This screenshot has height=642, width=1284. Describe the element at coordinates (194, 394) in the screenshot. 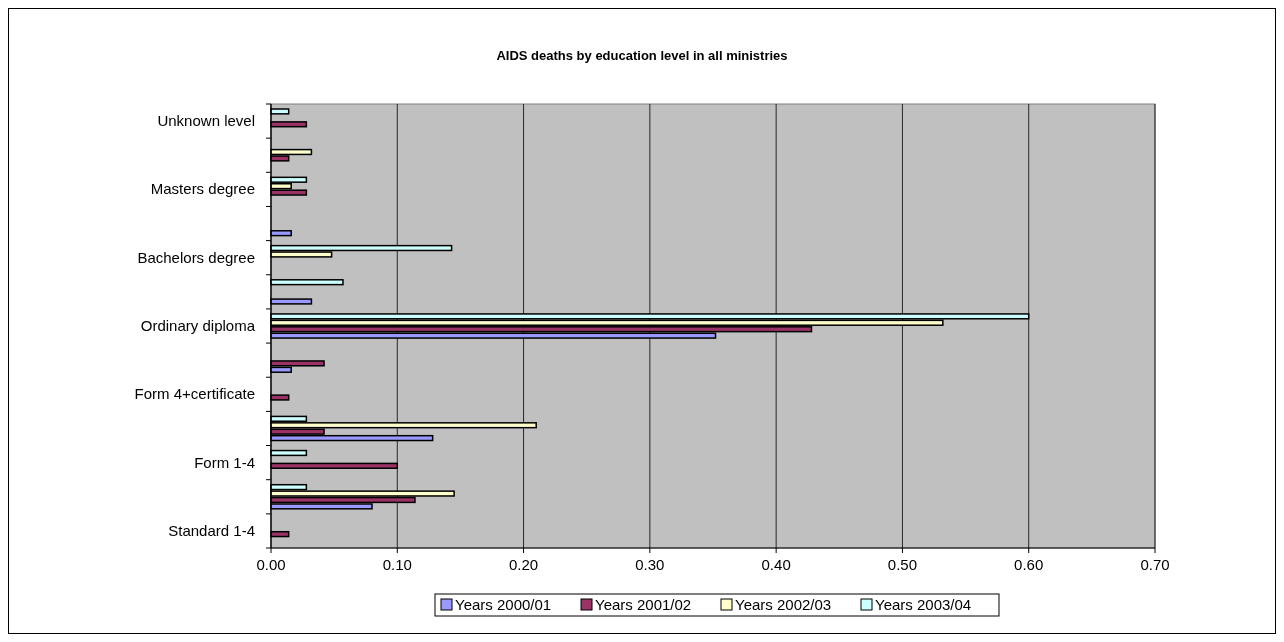

I see `y-tick-label: Form 4+certificate` at that location.